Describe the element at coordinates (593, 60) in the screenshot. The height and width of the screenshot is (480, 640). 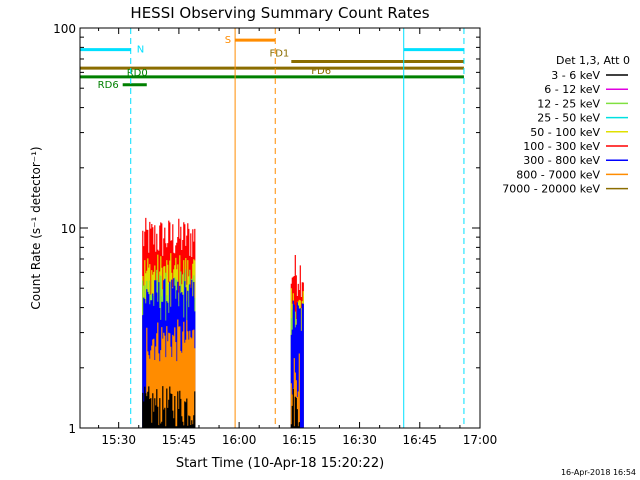
I see `legend-header: Det 1,3, Att 0` at that location.